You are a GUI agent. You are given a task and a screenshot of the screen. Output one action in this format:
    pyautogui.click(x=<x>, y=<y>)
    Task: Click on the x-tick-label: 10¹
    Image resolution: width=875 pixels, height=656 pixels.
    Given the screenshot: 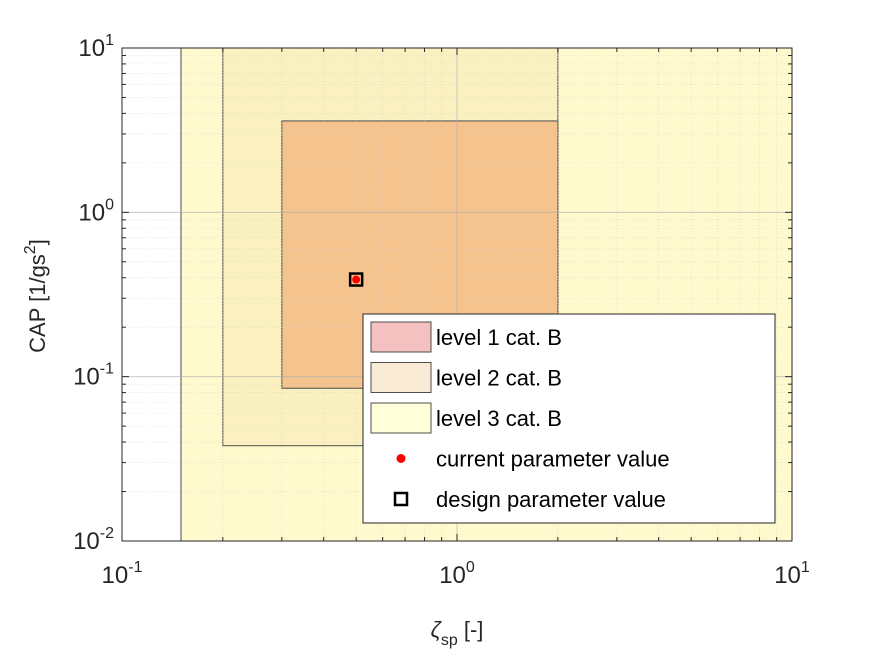 What is the action you would take?
    pyautogui.click(x=792, y=574)
    